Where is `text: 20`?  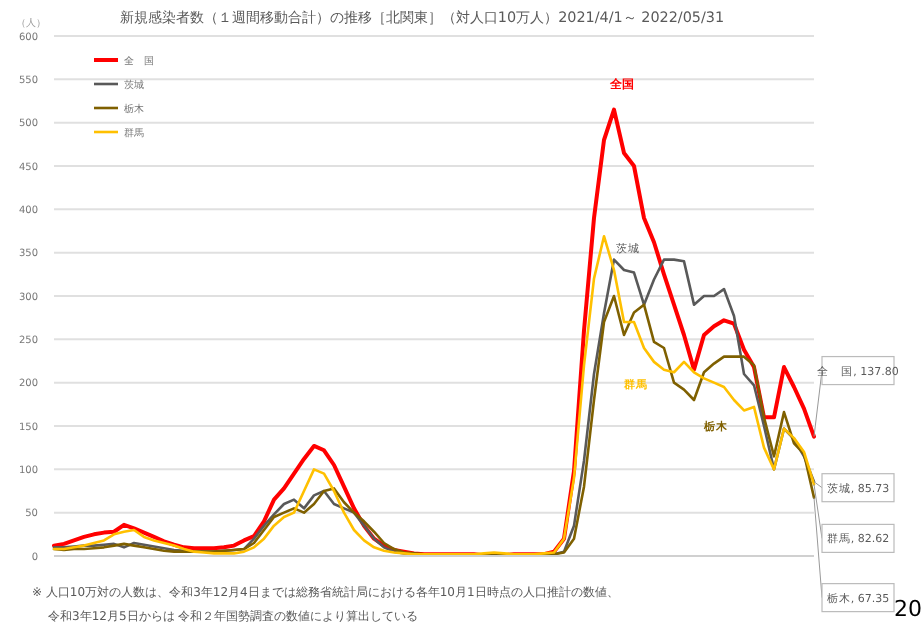
text: 20 is located at coordinates (908, 609).